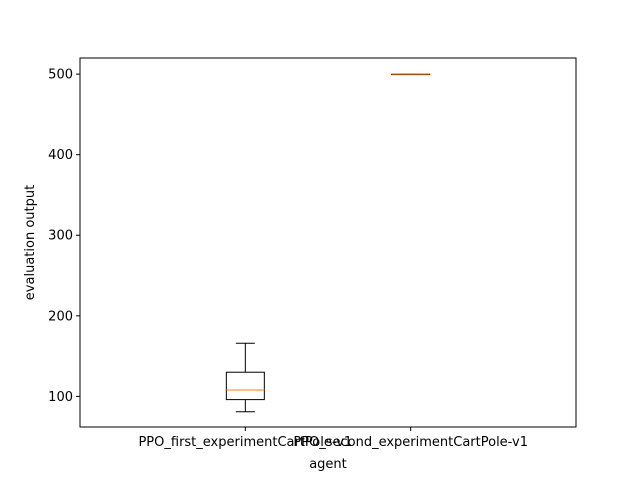 This screenshot has width=640, height=484. What do you see at coordinates (60, 155) in the screenshot?
I see `y-tick-label: 400` at bounding box center [60, 155].